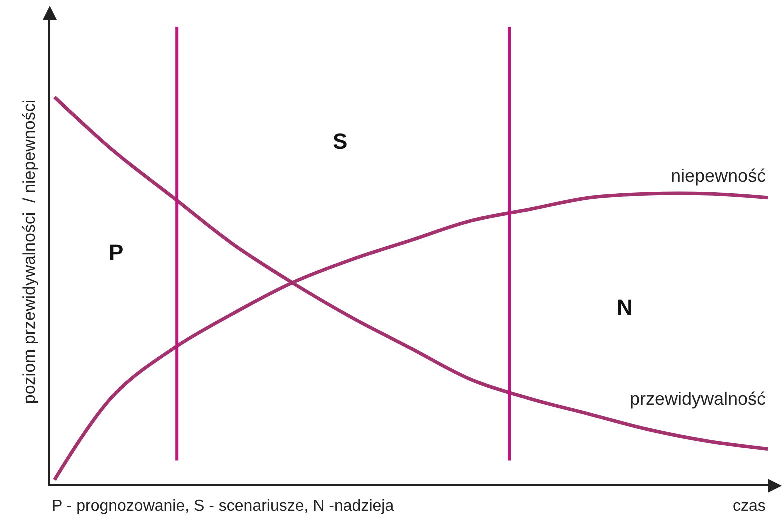  Describe the element at coordinates (223, 506) in the screenshot. I see `text: P - prognozowanie, S - scenariusze, N -nadzieja` at that location.